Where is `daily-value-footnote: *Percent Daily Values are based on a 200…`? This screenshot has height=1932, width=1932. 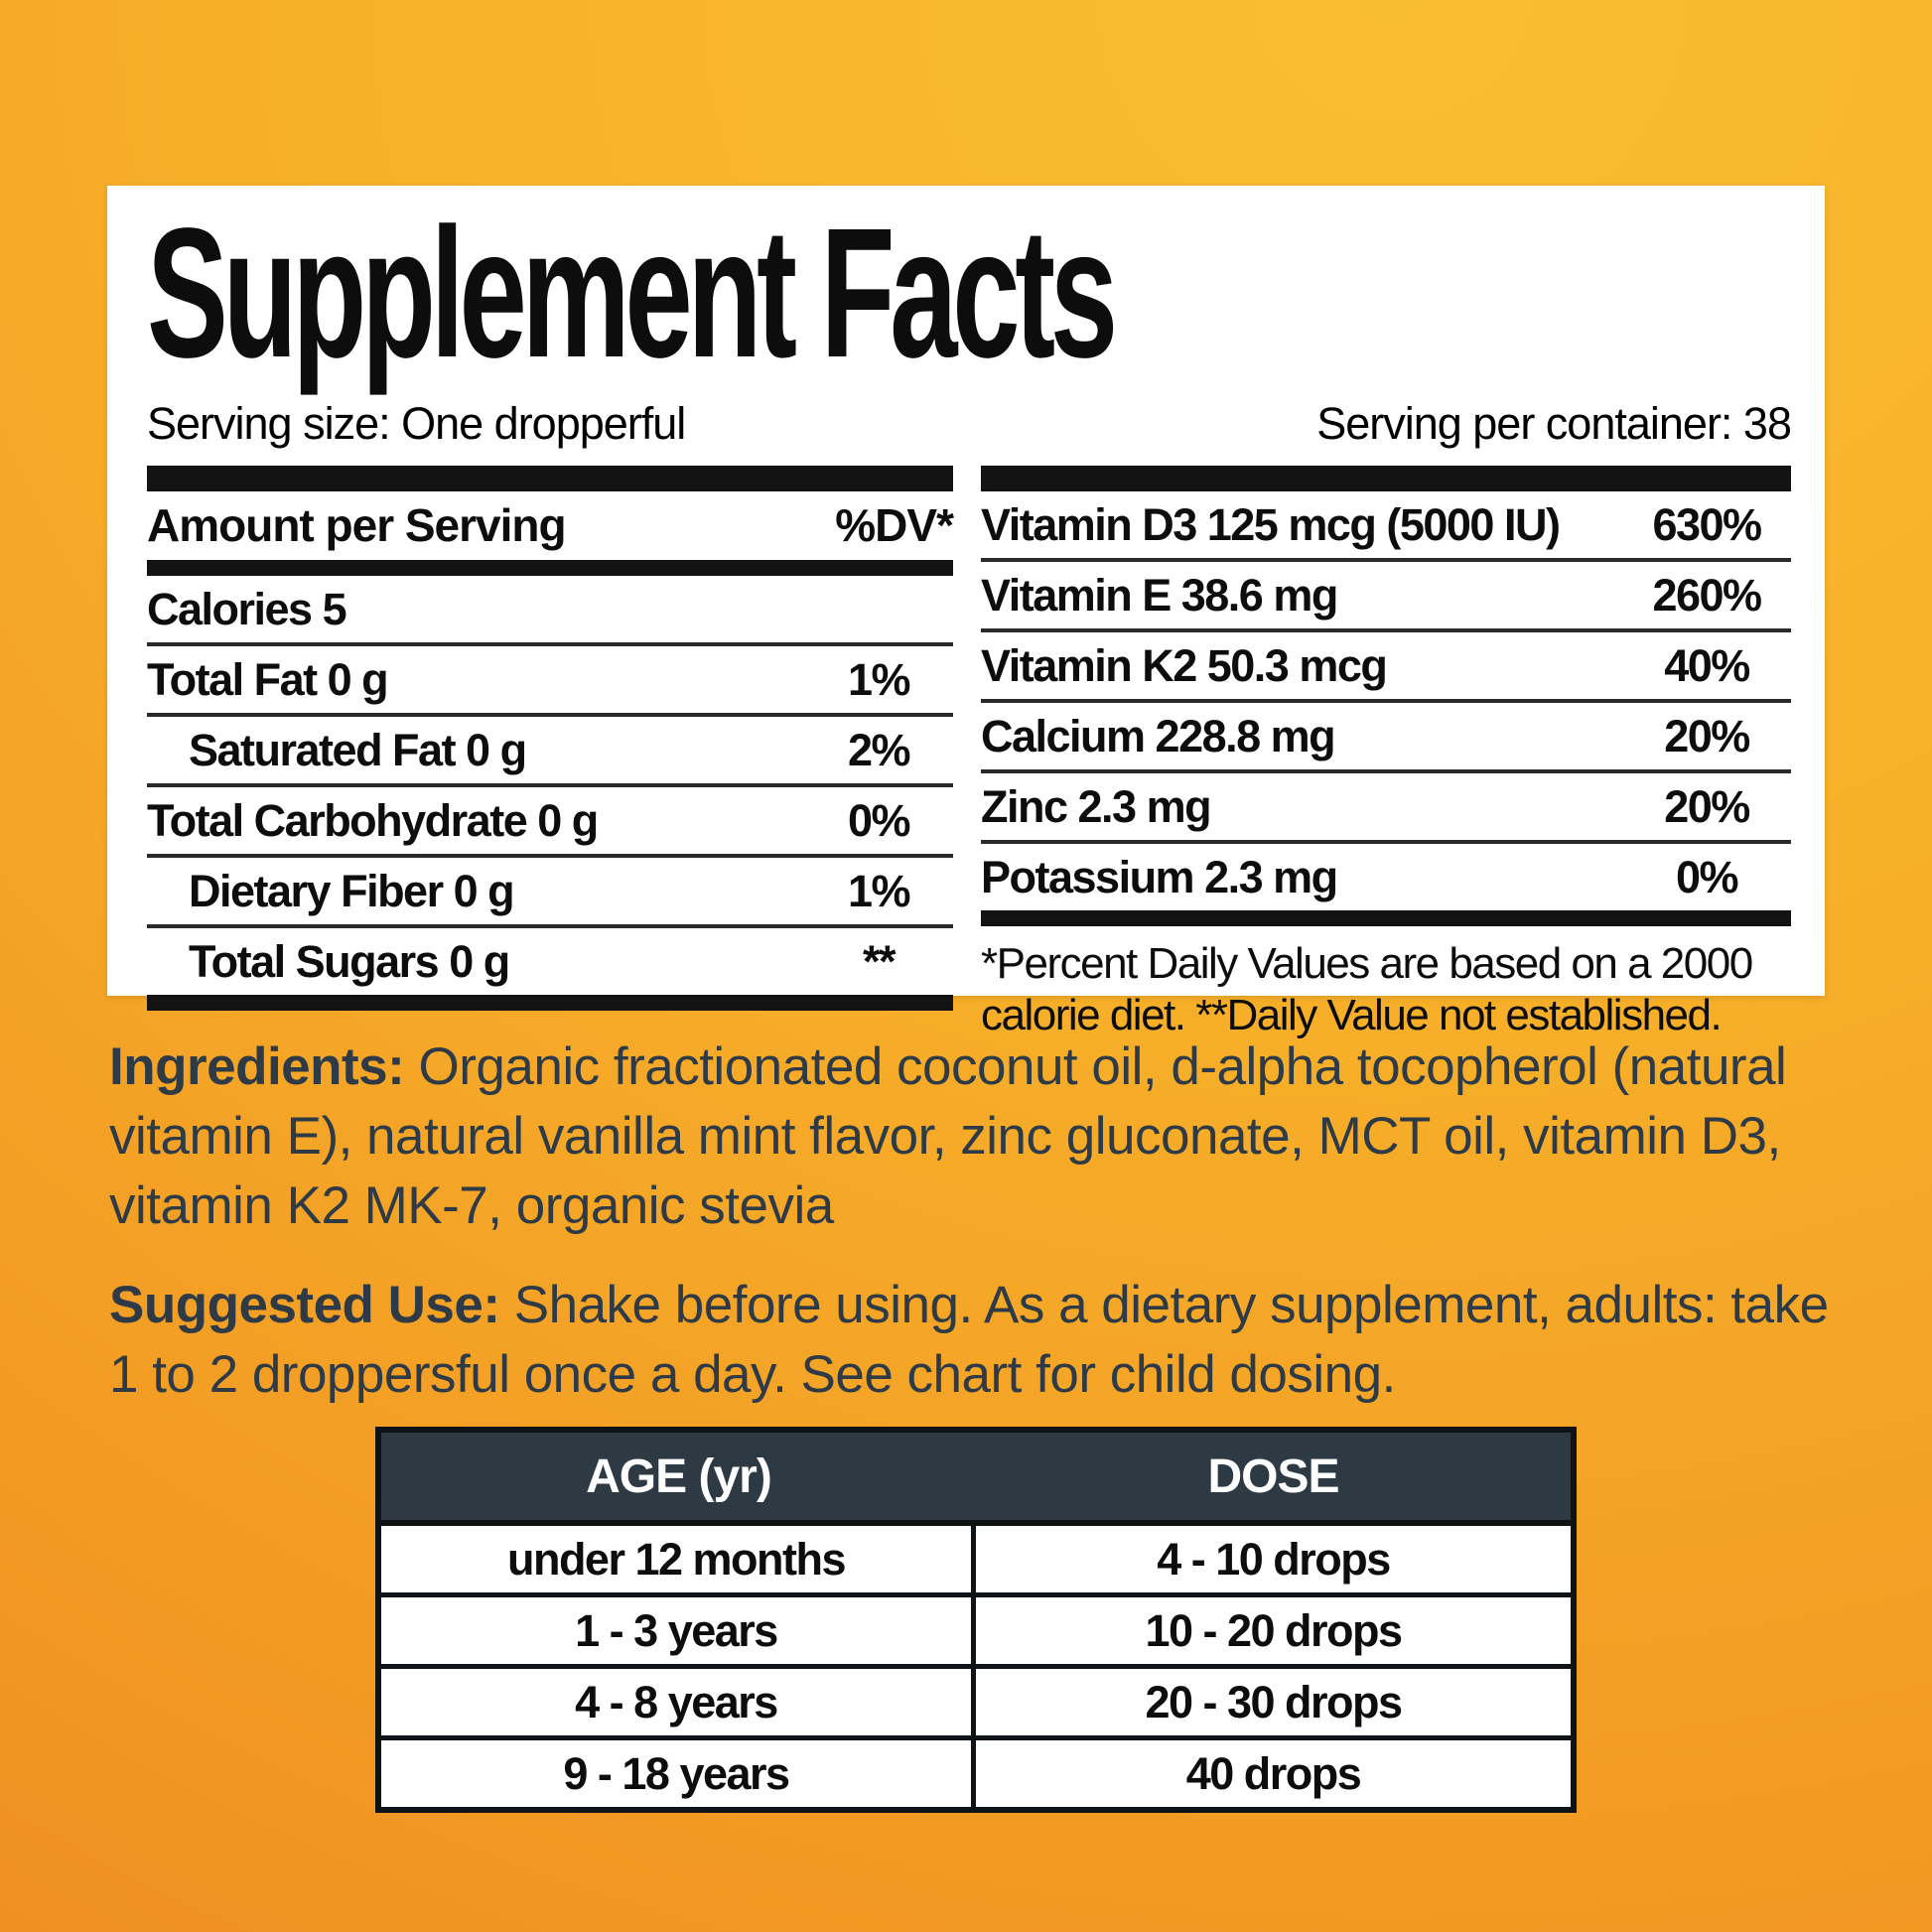 daily-value-footnote: *Percent Daily Values are based on a 200… is located at coordinates (1367, 989).